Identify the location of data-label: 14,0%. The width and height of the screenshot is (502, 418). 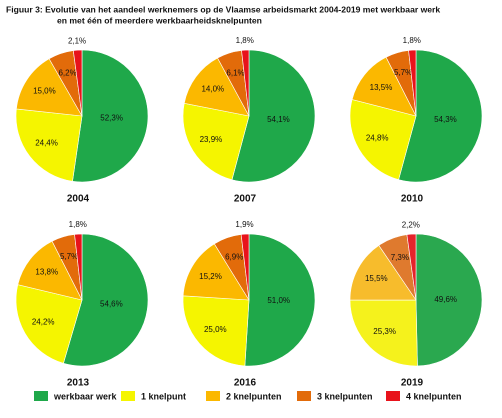
(212, 89).